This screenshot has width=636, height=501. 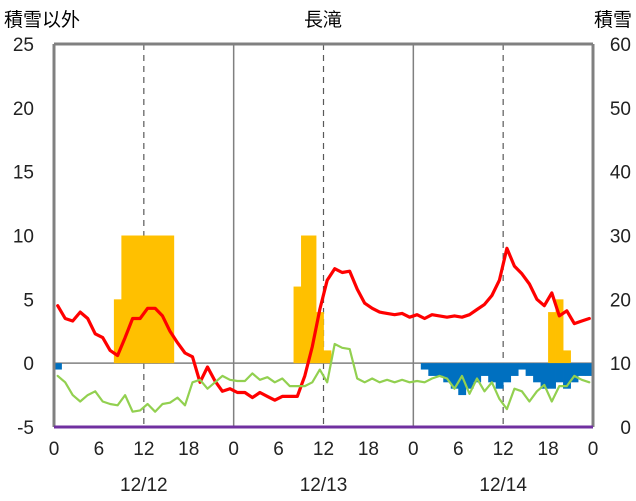 What do you see at coordinates (23, 173) in the screenshot?
I see `left-y-tick-label: 15` at bounding box center [23, 173].